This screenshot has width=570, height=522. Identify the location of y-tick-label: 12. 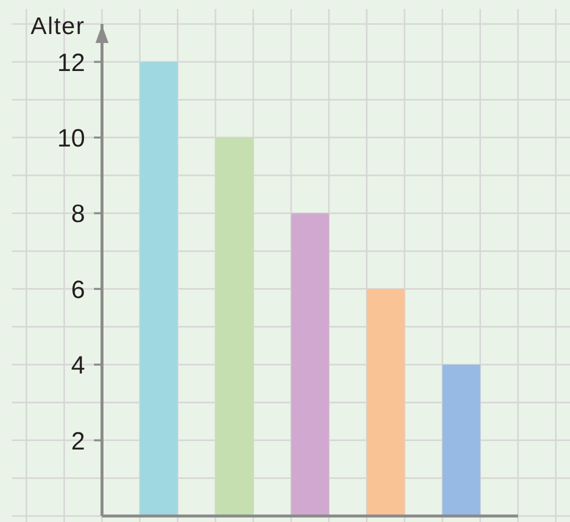
(71, 62).